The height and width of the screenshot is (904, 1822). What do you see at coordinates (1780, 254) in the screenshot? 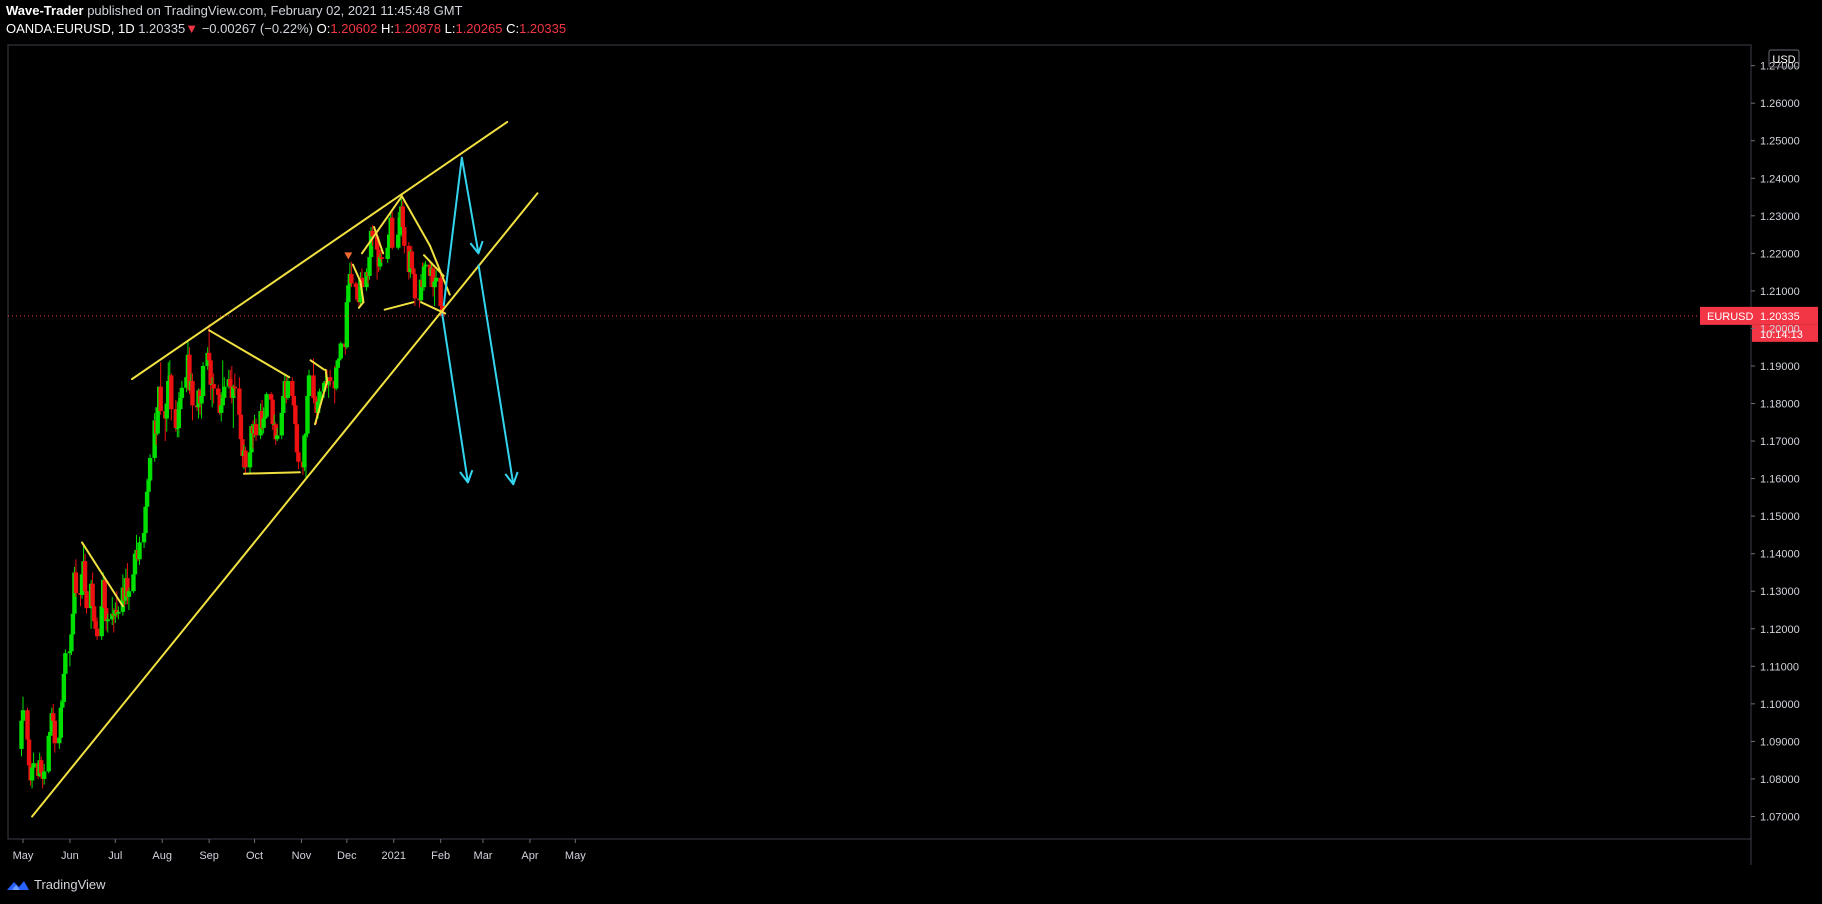
I see `price-tick-label: 1.22000` at bounding box center [1780, 254].